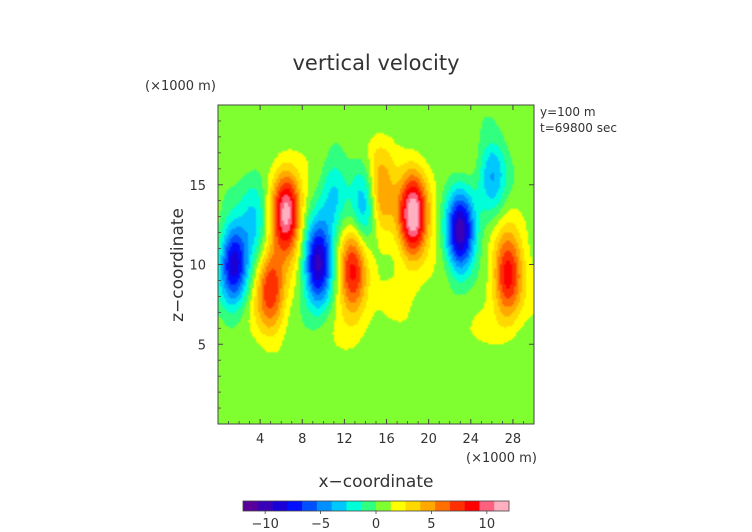 Image resolution: width=752 pixels, height=532 pixels. Describe the element at coordinates (202, 345) in the screenshot. I see `y-tick-label: 5` at that location.